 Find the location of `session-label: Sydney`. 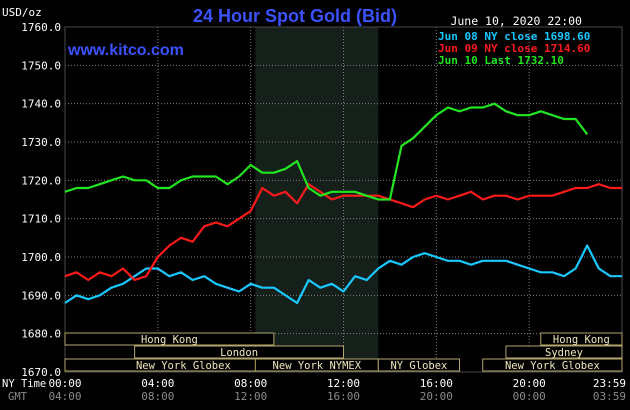

session-label: Sydney is located at coordinates (564, 353).